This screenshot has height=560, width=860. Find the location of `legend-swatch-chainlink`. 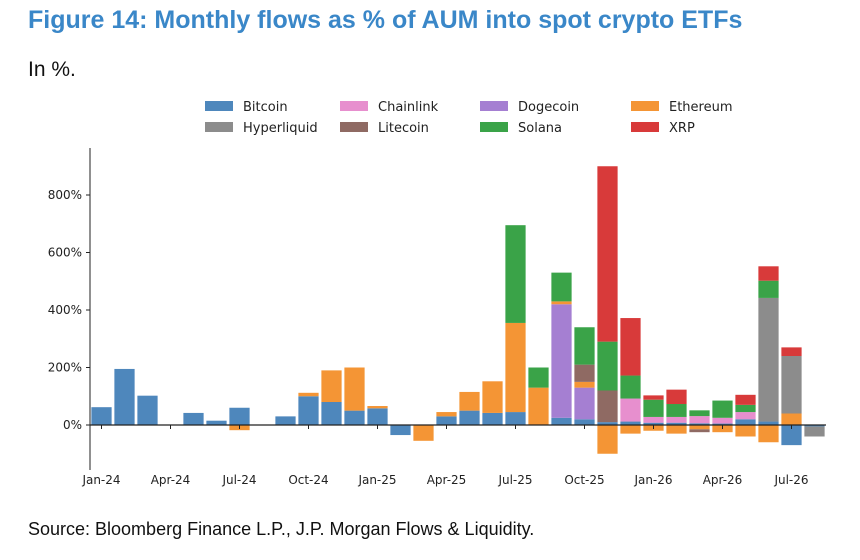

legend-swatch-chainlink is located at coordinates (354, 106).